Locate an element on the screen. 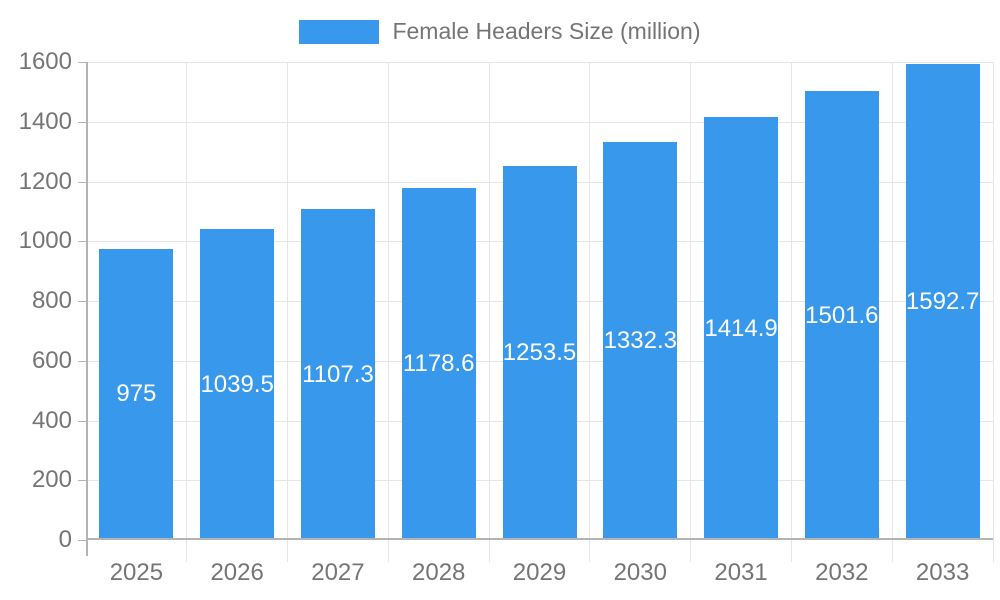 The height and width of the screenshot is (600, 1000). x-axis-label-2025: 2025 is located at coordinates (136, 572).